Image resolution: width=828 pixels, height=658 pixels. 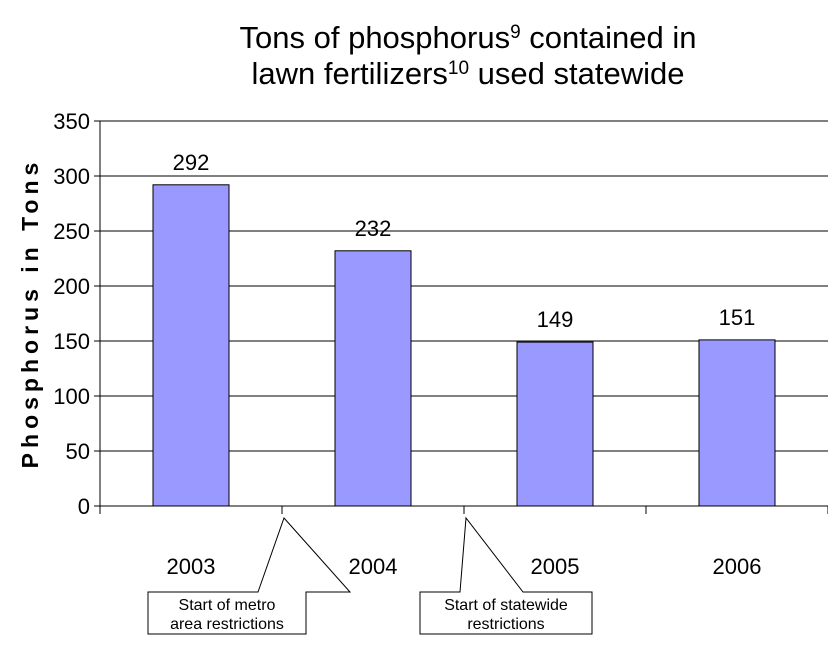 What do you see at coordinates (71, 396) in the screenshot?
I see `y-tick-label: 100` at bounding box center [71, 396].